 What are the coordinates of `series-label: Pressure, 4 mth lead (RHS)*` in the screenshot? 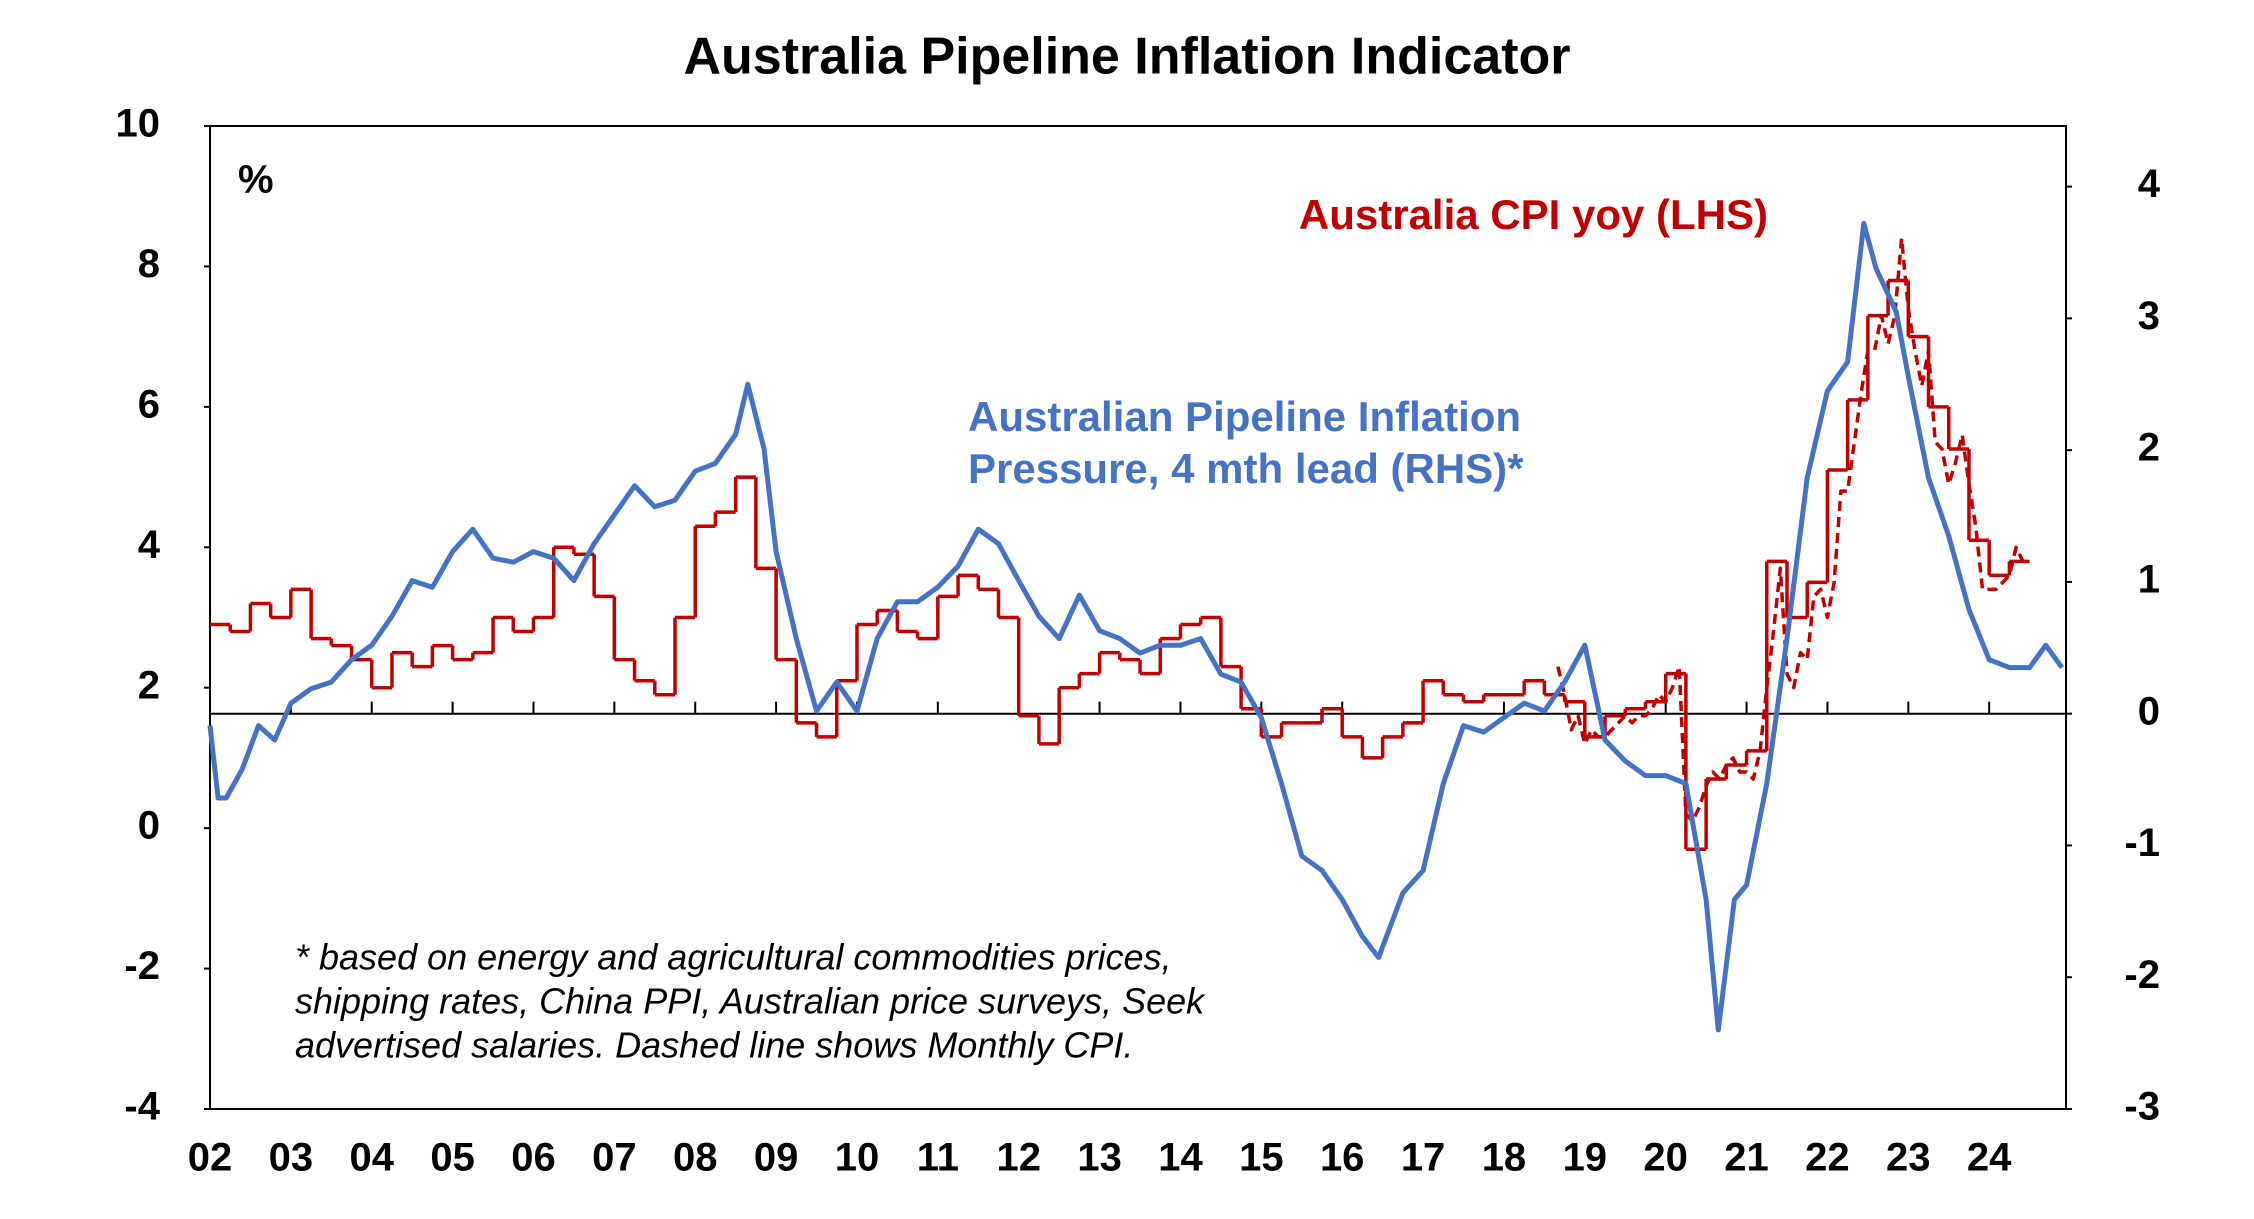 It's located at (1246, 468).